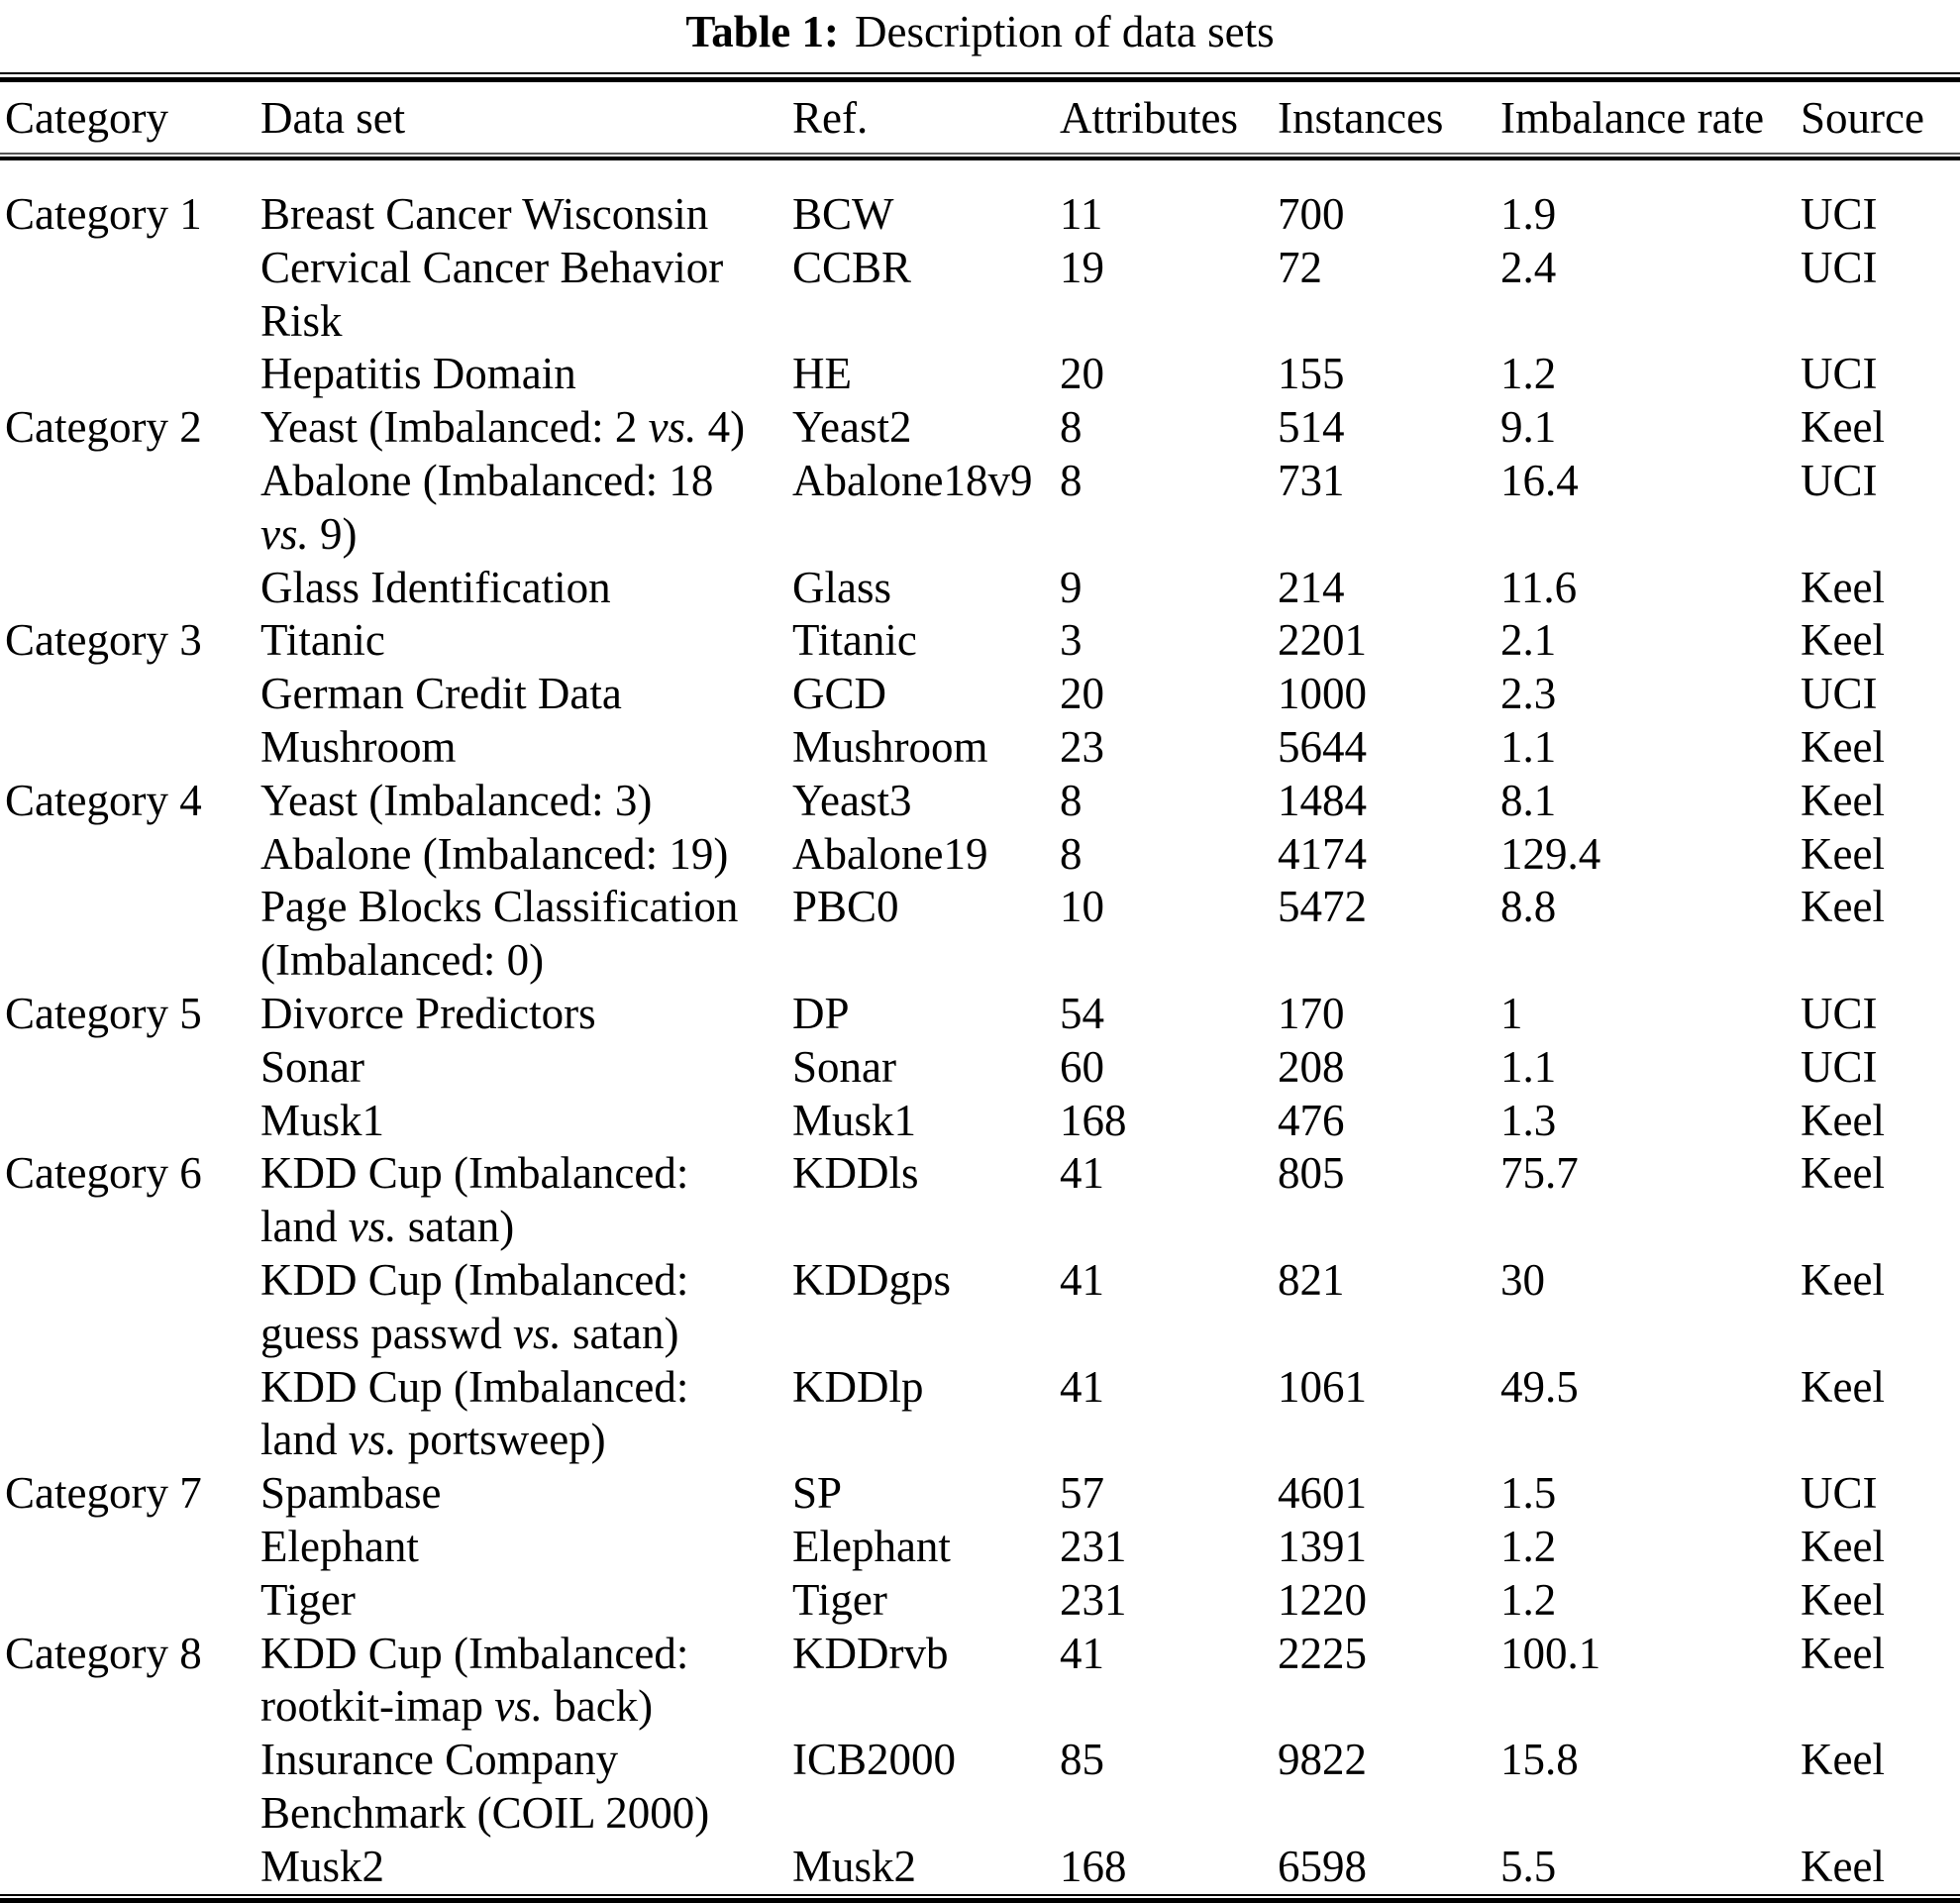  Describe the element at coordinates (1529, 907) in the screenshot. I see `imbalance-rate-cell: 8.8` at that location.